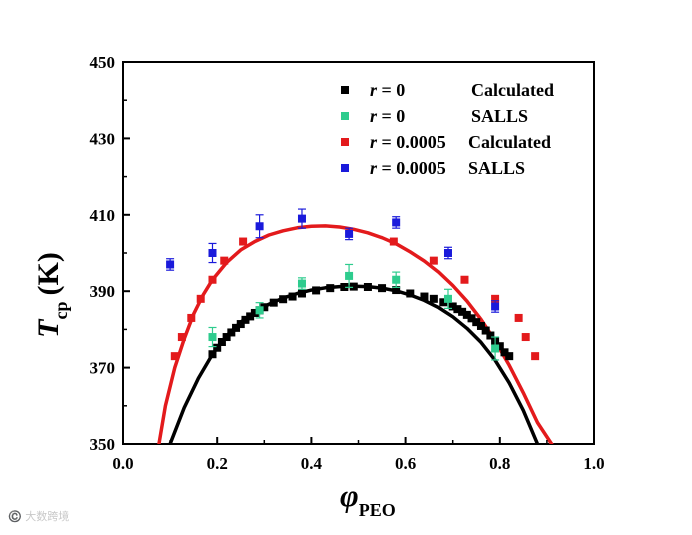 Image resolution: width=692 pixels, height=535 pixels. I want to click on y-axis-unit: (K), so click(48, 273).